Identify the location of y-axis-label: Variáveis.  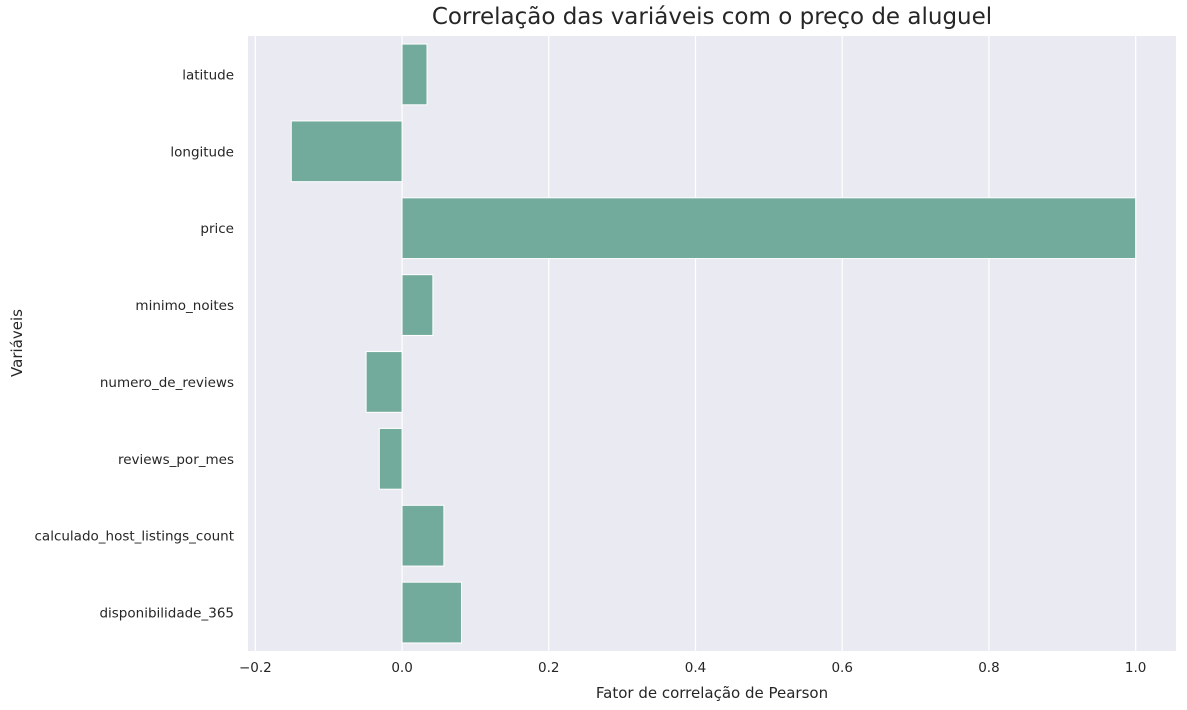
(17, 343).